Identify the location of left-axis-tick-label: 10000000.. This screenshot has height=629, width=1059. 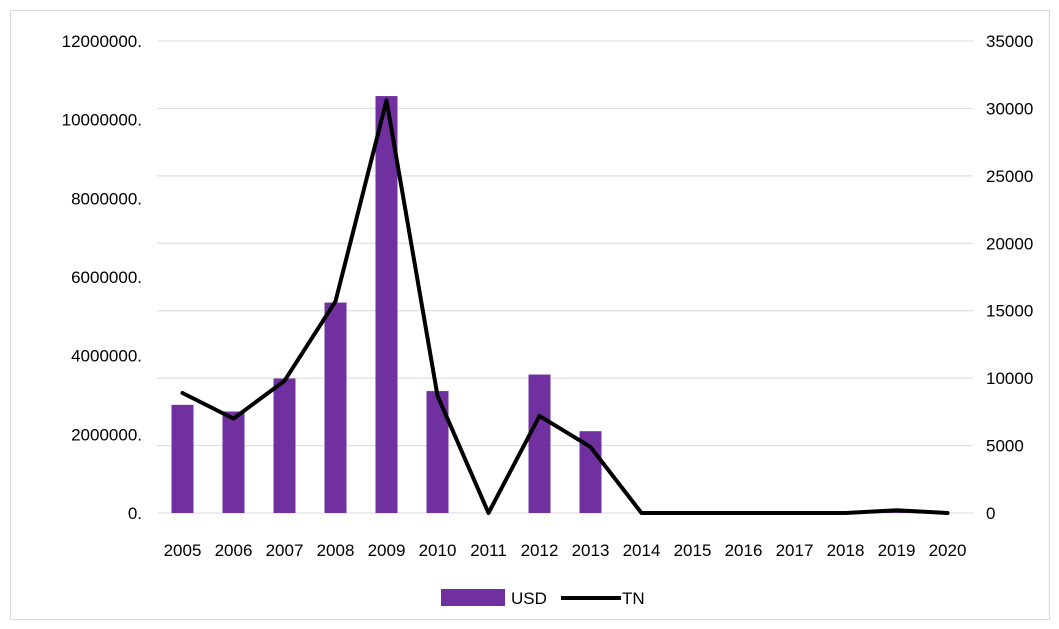
(102, 120).